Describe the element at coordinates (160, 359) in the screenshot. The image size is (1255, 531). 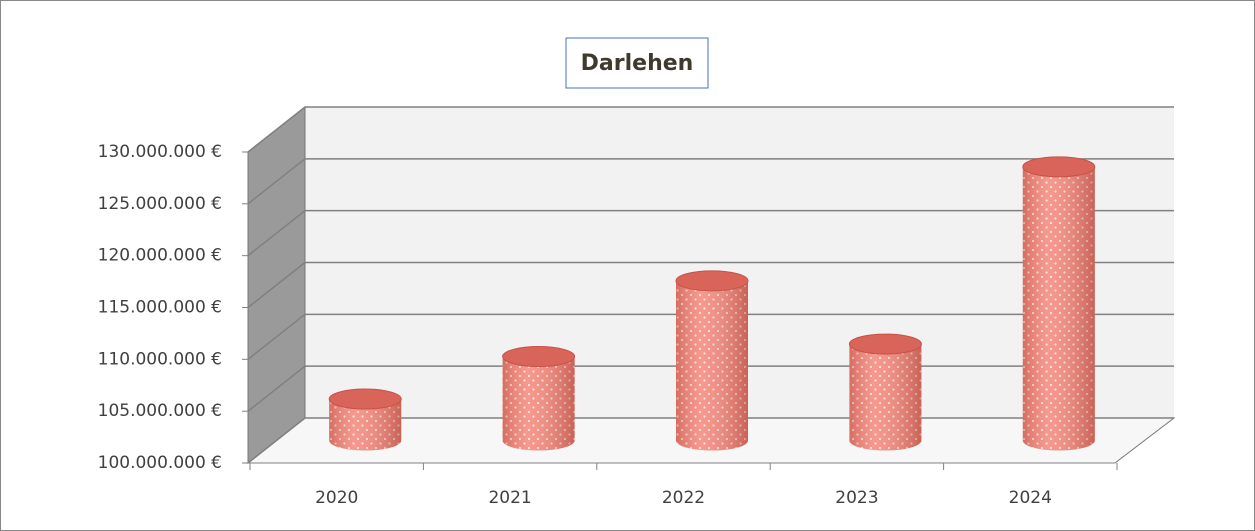
I see `y-tick-label: 110.000.000 €` at that location.